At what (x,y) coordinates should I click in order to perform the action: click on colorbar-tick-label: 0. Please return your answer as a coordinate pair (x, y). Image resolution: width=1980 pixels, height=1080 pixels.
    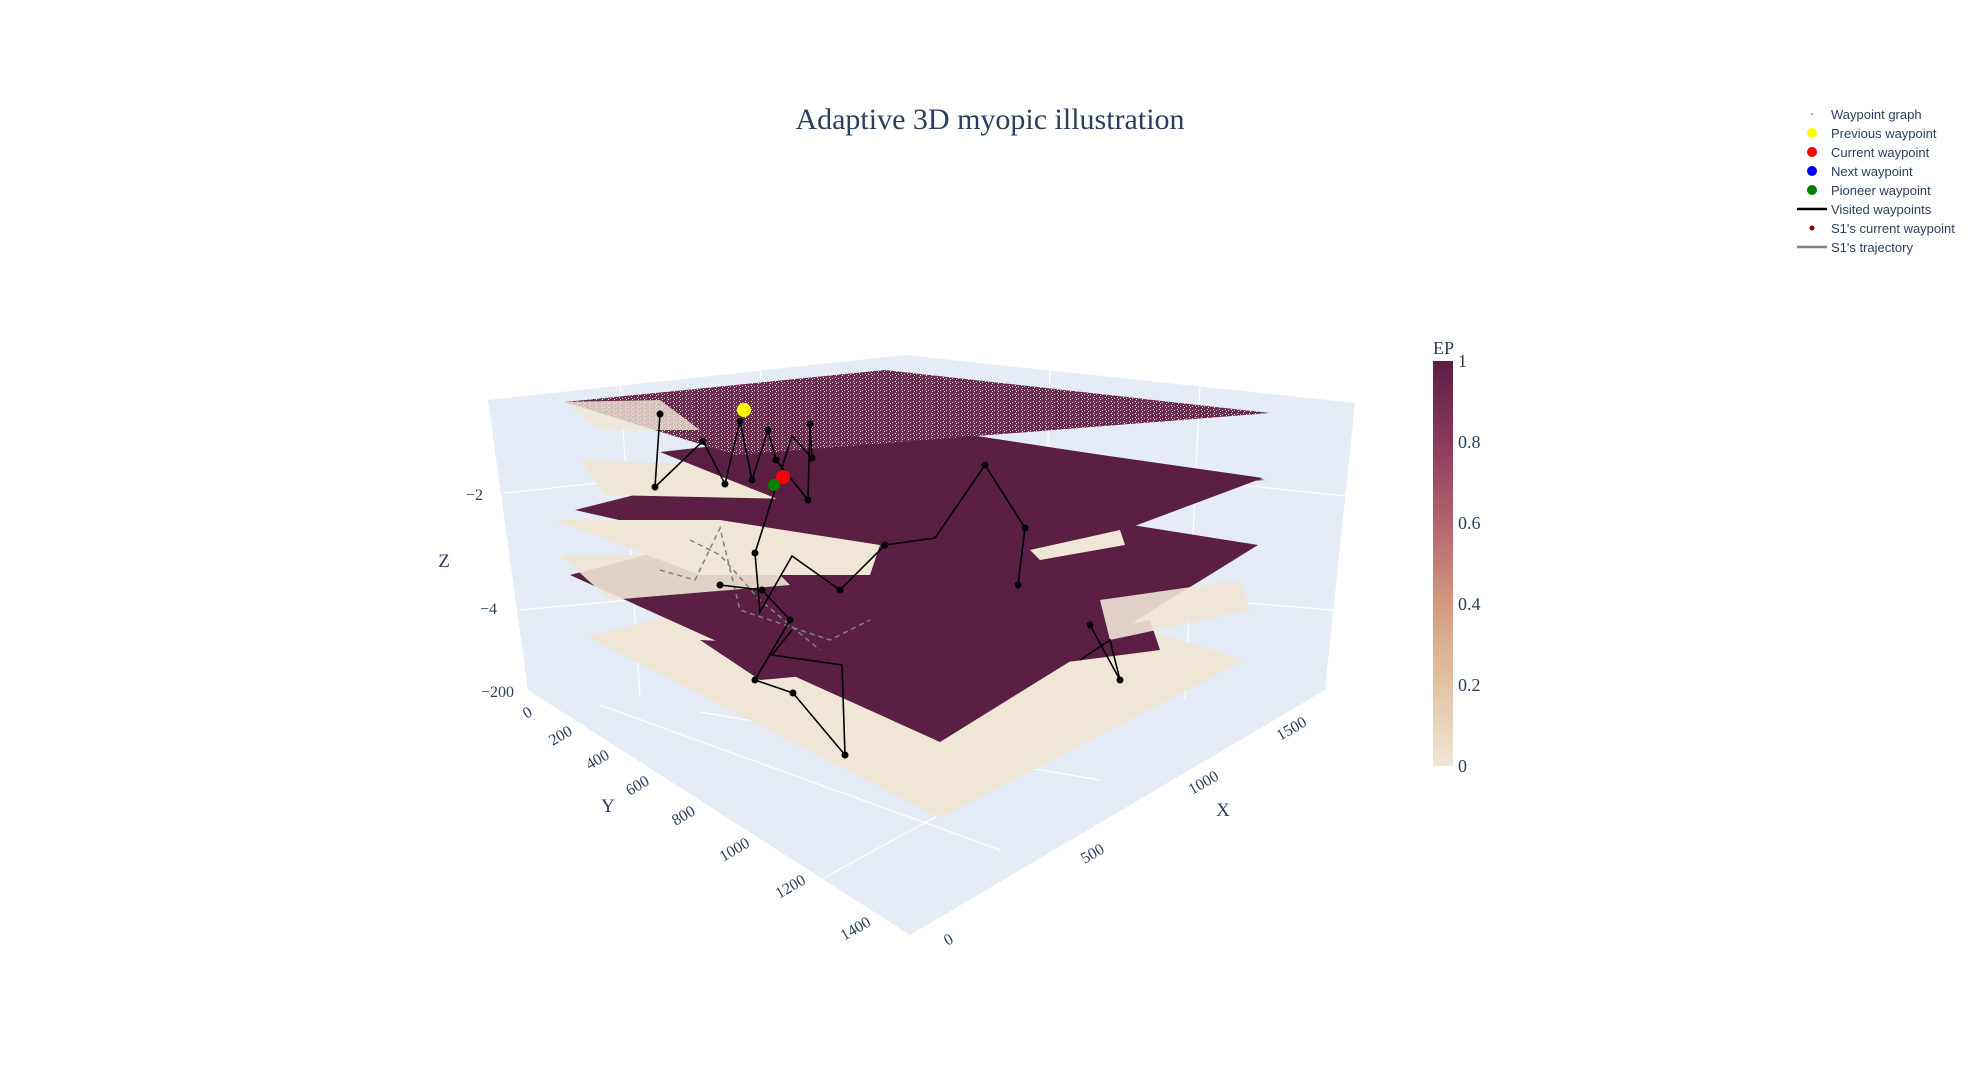
    Looking at the image, I should click on (1462, 766).